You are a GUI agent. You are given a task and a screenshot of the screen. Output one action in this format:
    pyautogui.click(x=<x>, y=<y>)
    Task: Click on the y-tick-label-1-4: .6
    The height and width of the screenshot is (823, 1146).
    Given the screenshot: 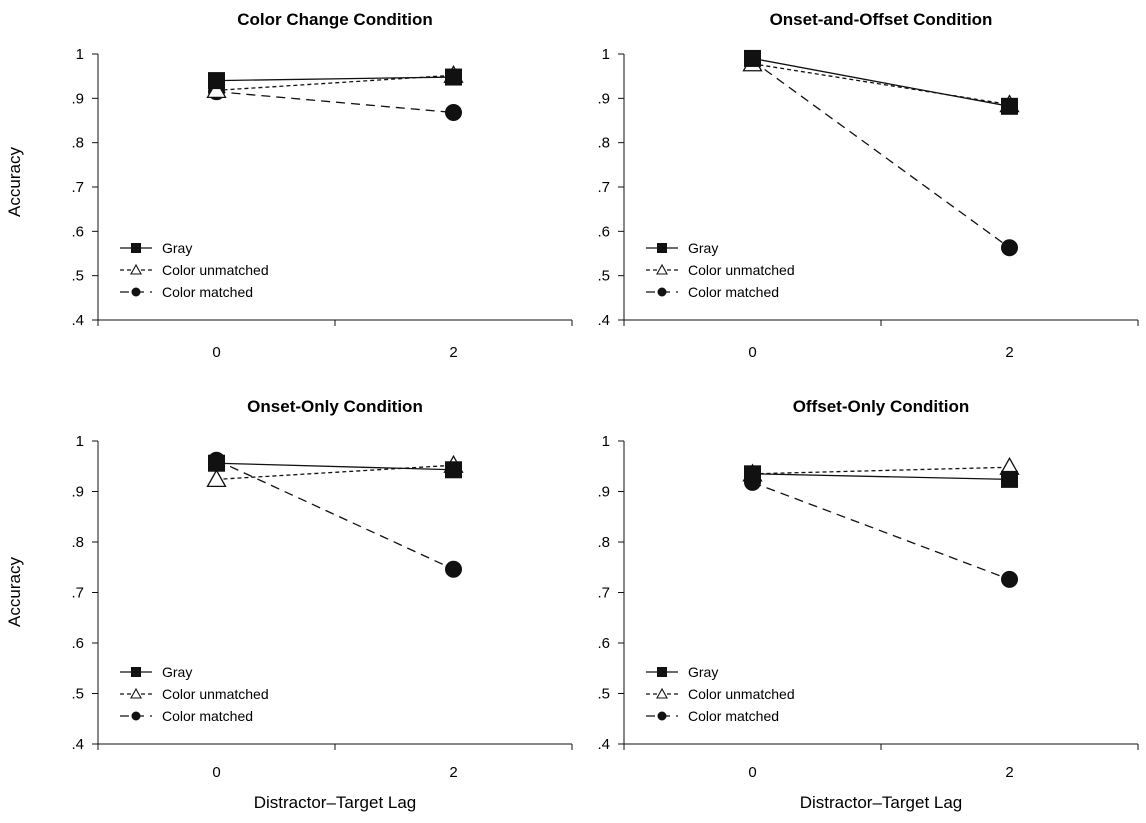 What is the action you would take?
    pyautogui.click(x=603, y=231)
    